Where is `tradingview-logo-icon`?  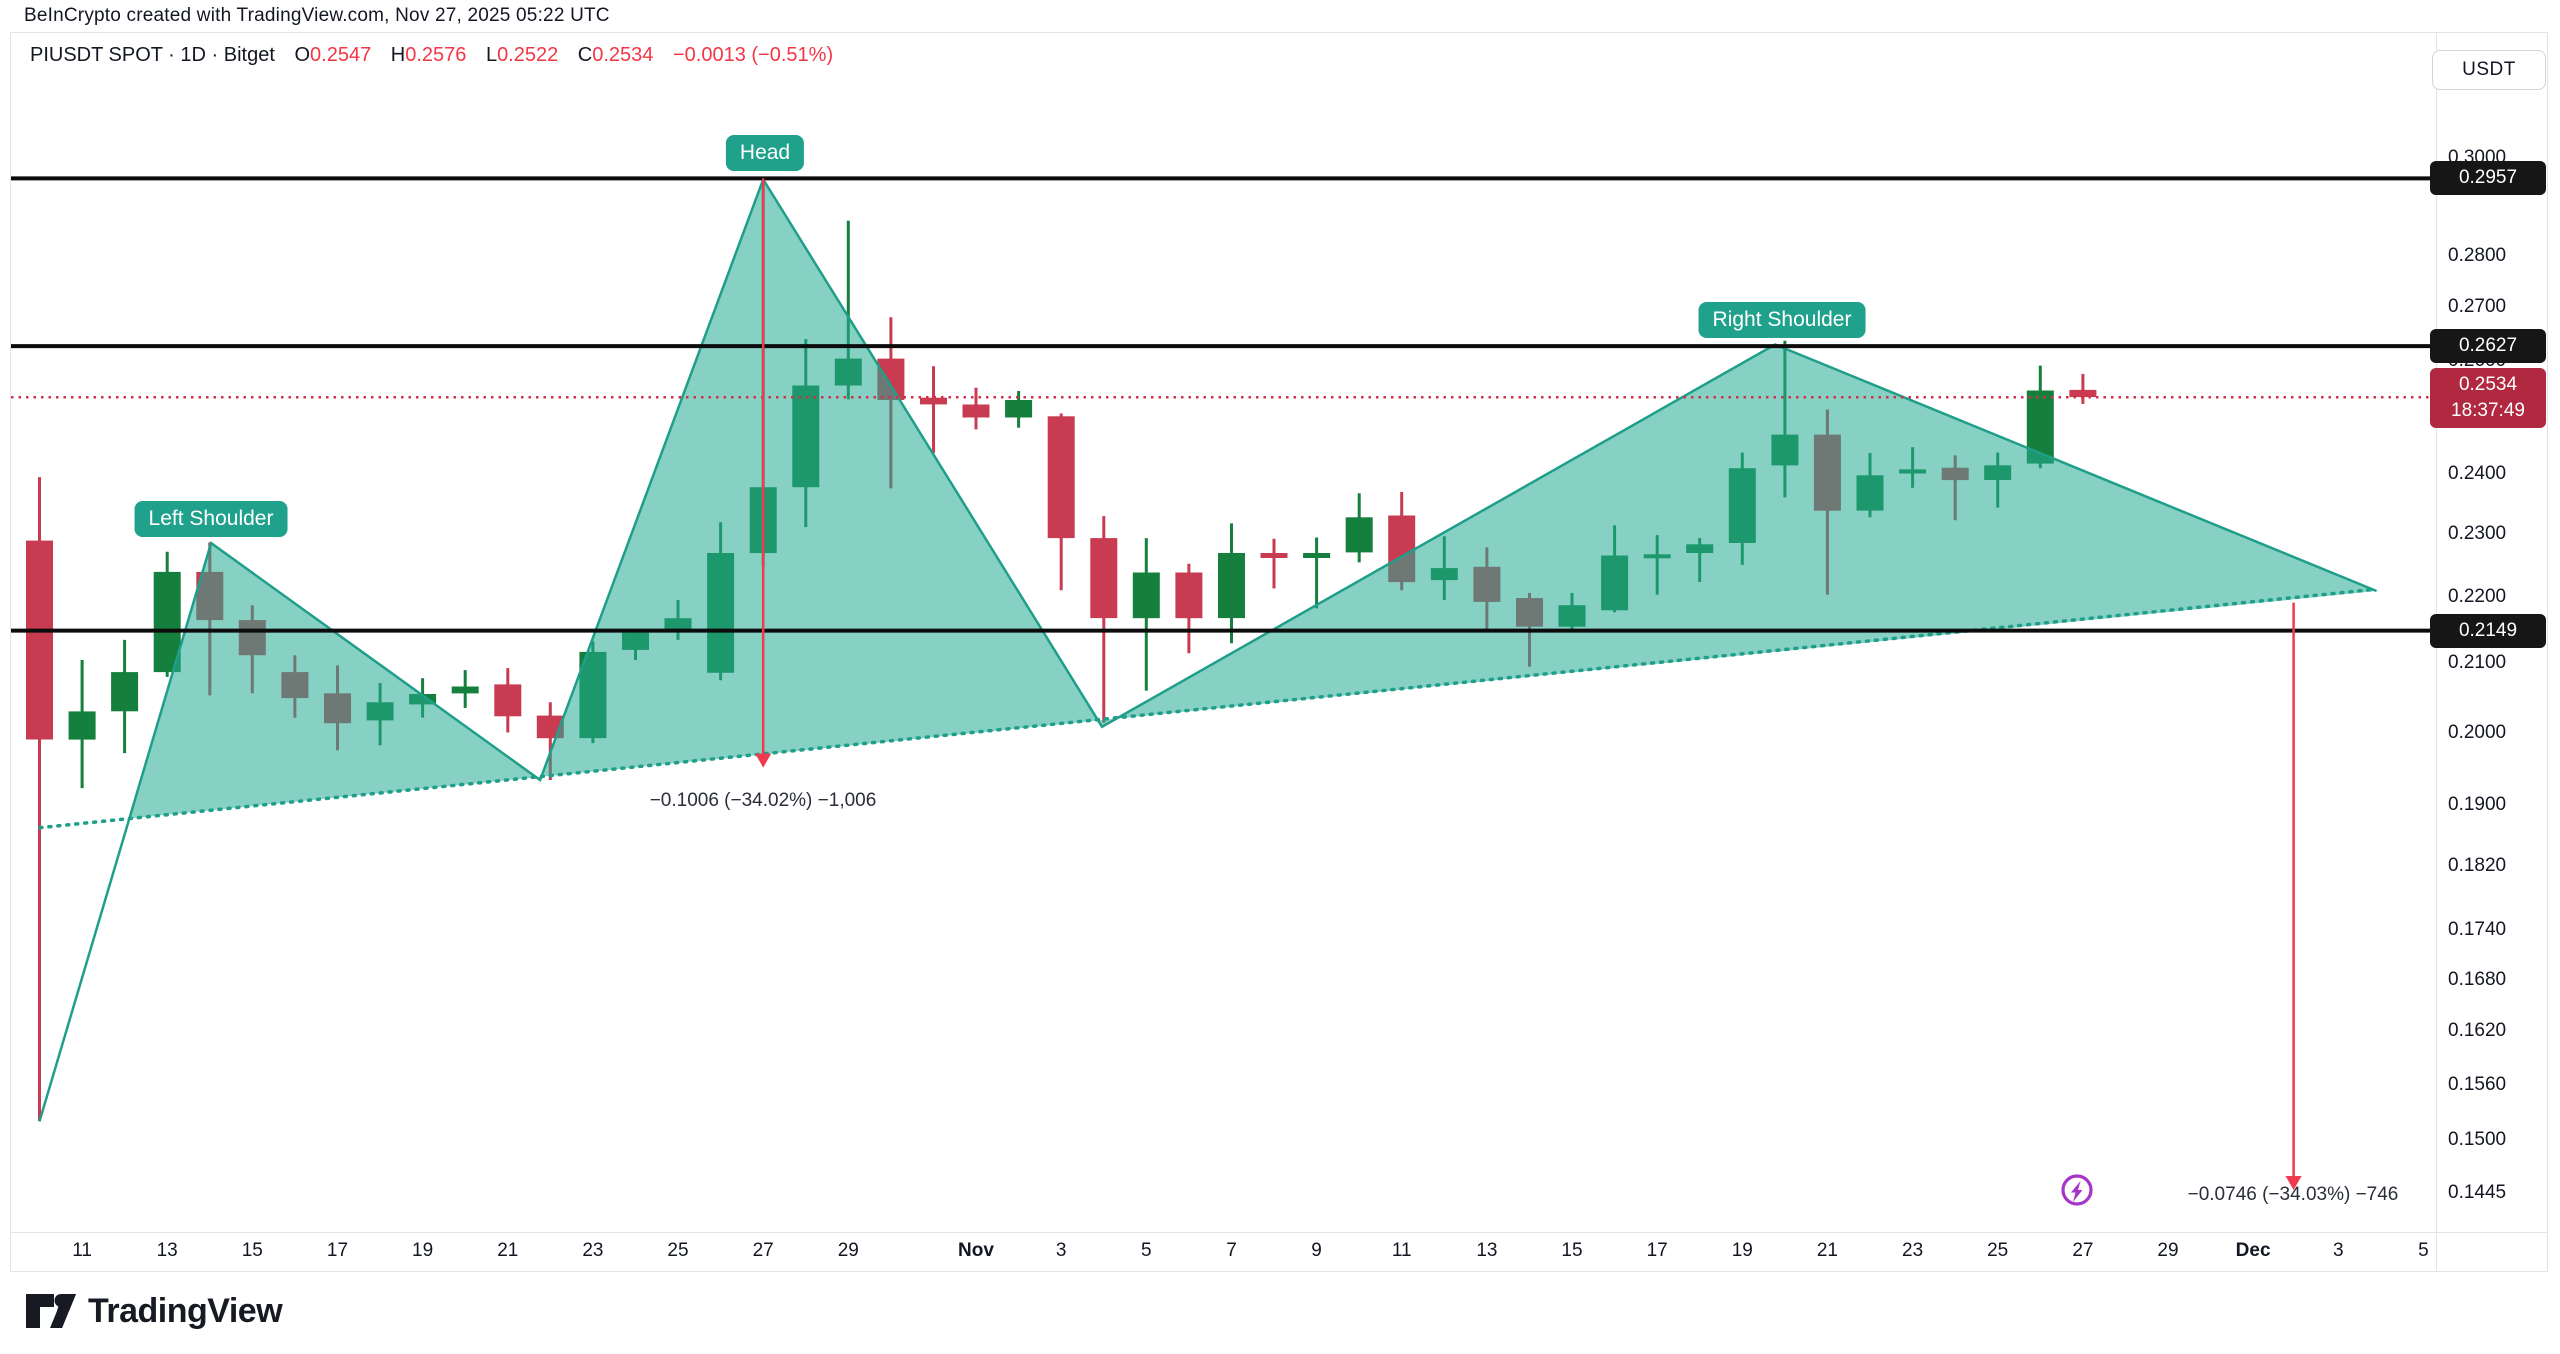 tradingview-logo-icon is located at coordinates (51, 1311).